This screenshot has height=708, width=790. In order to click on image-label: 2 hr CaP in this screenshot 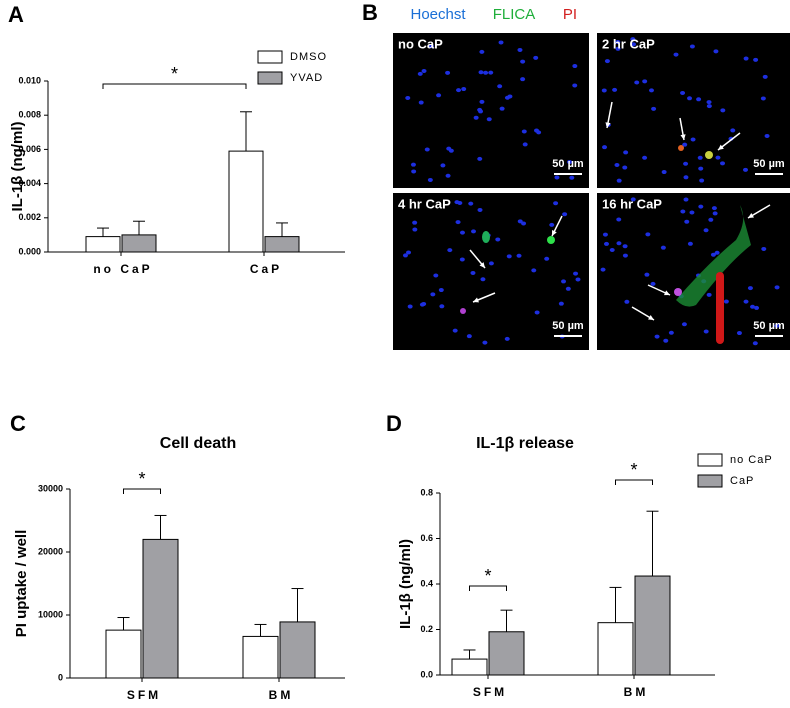, I will do `click(628, 43)`.